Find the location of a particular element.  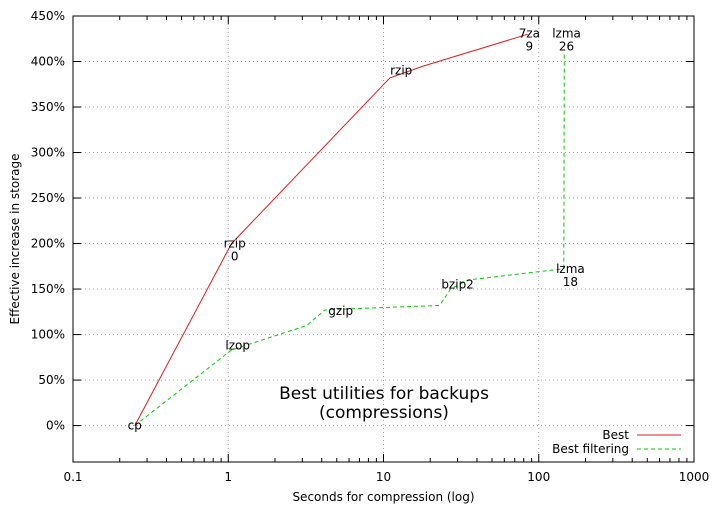

annotation-line: gzip is located at coordinates (340, 311).